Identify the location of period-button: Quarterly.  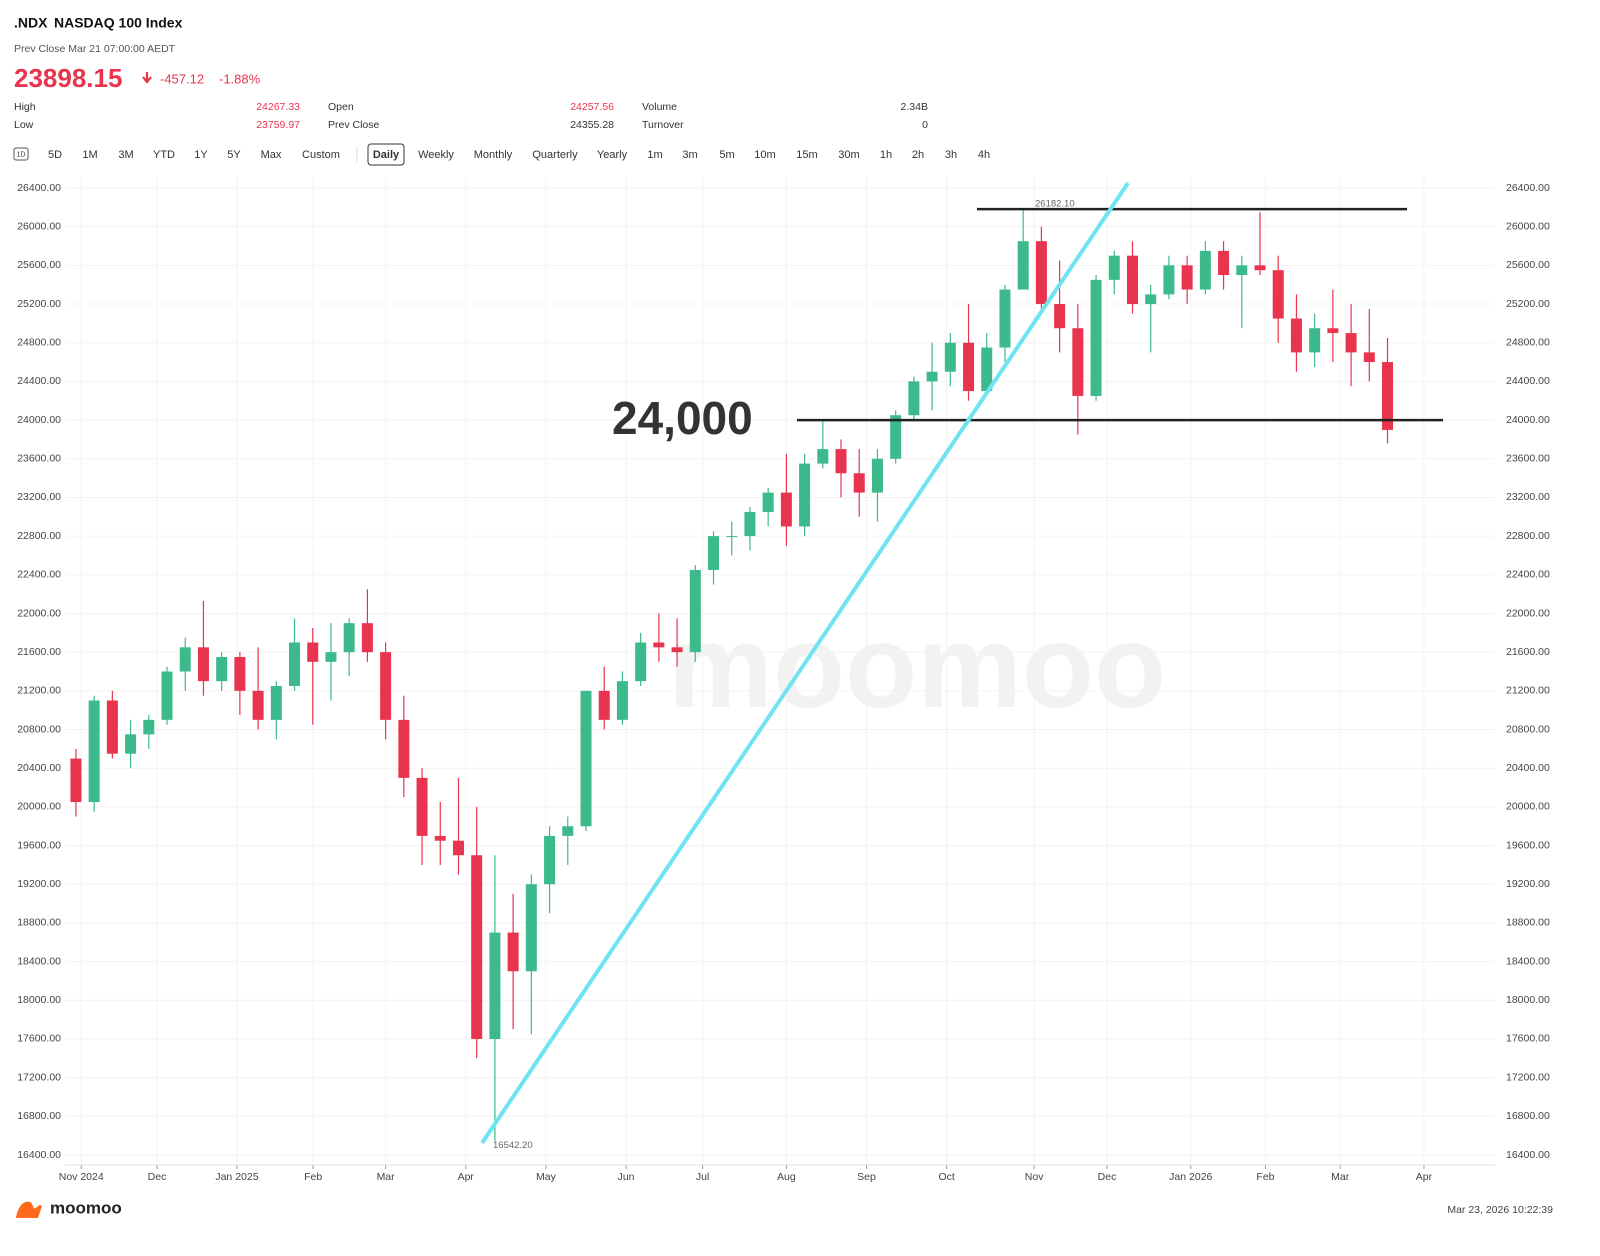
(555, 155).